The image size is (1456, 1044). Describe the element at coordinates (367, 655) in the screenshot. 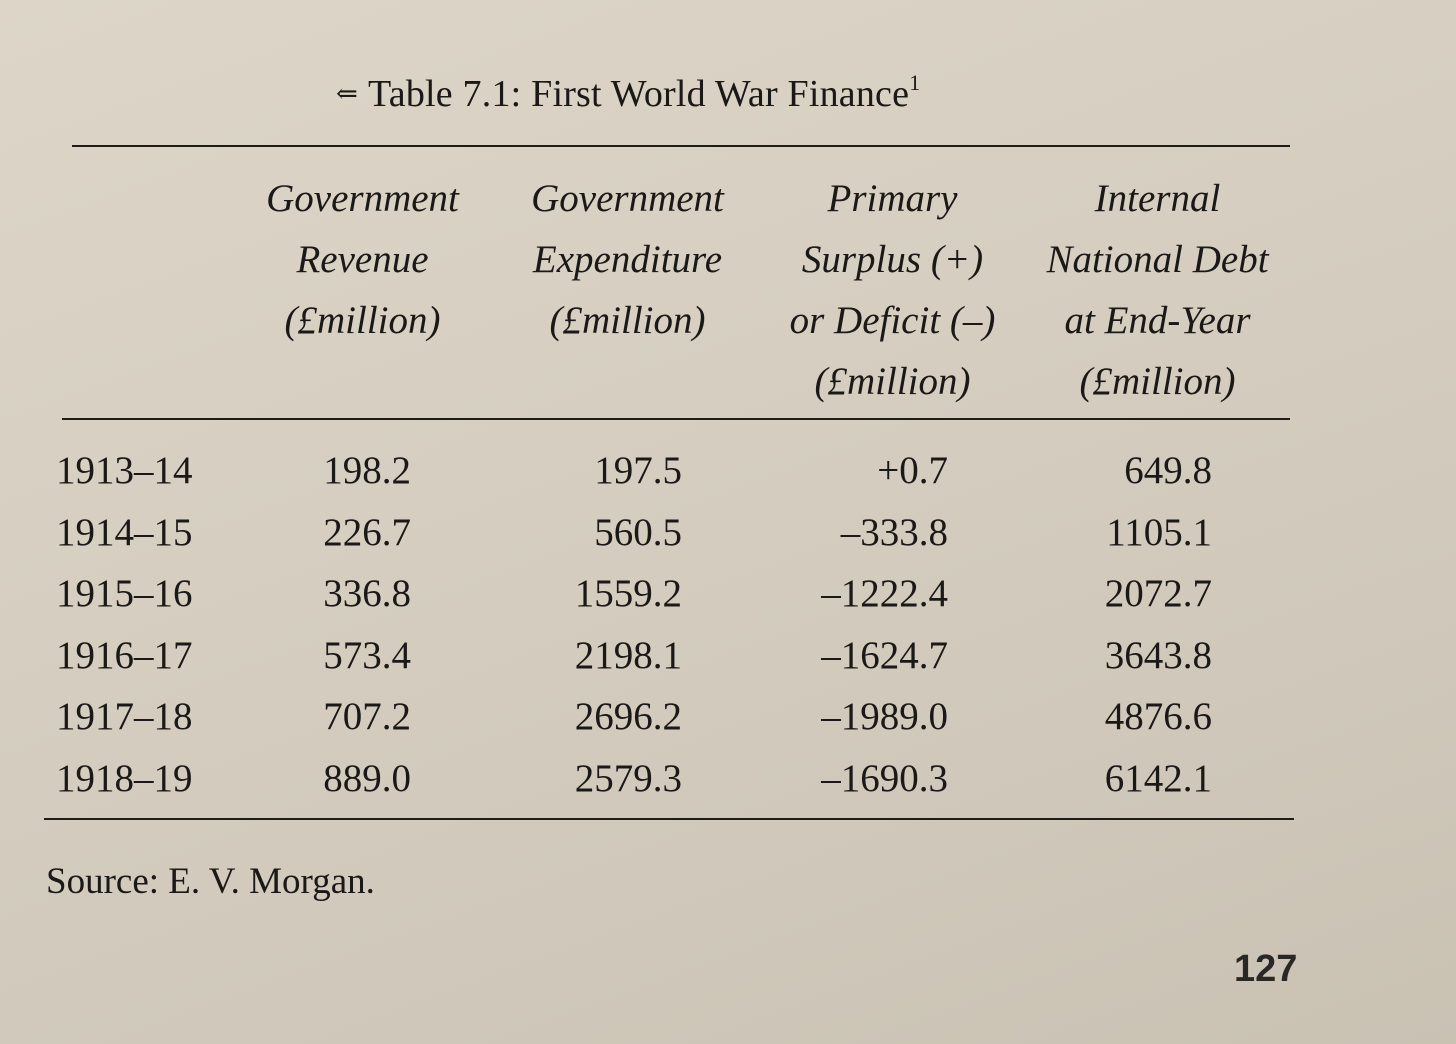

I see `revenue-cell: 573.4` at that location.